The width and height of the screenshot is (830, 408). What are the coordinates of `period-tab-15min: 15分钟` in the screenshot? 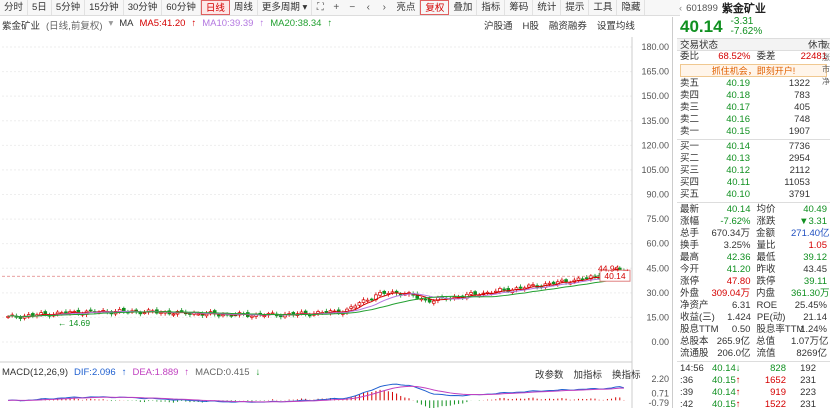 It's located at (104, 7).